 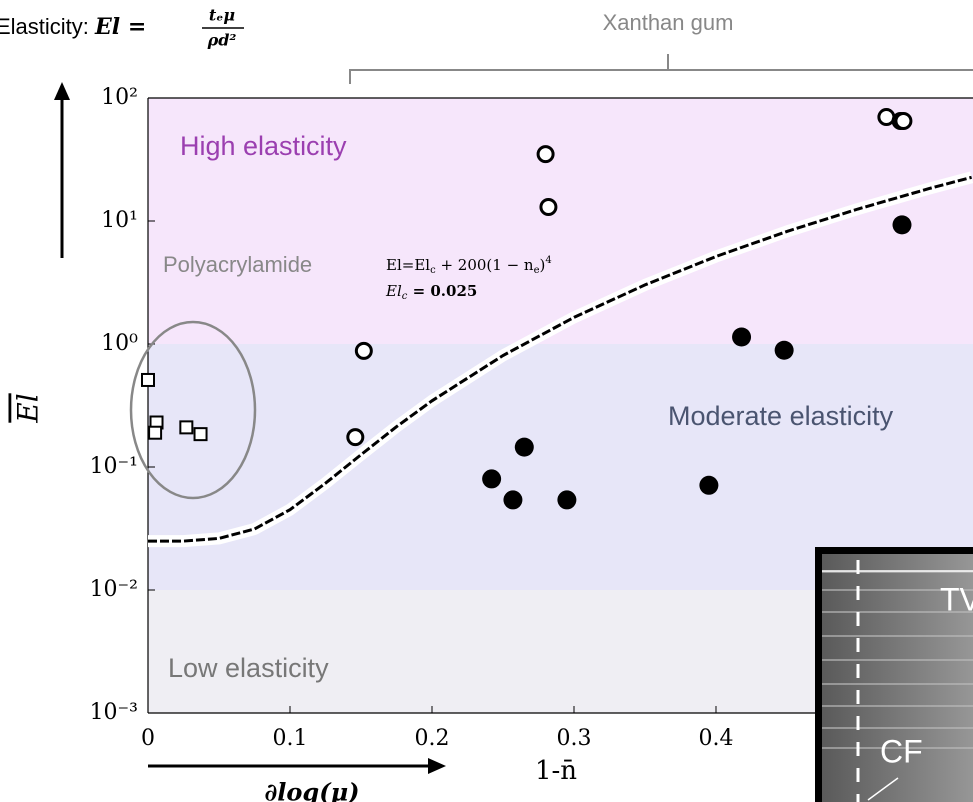 I want to click on curve-label: Elc = 0.025, so click(x=431, y=292).